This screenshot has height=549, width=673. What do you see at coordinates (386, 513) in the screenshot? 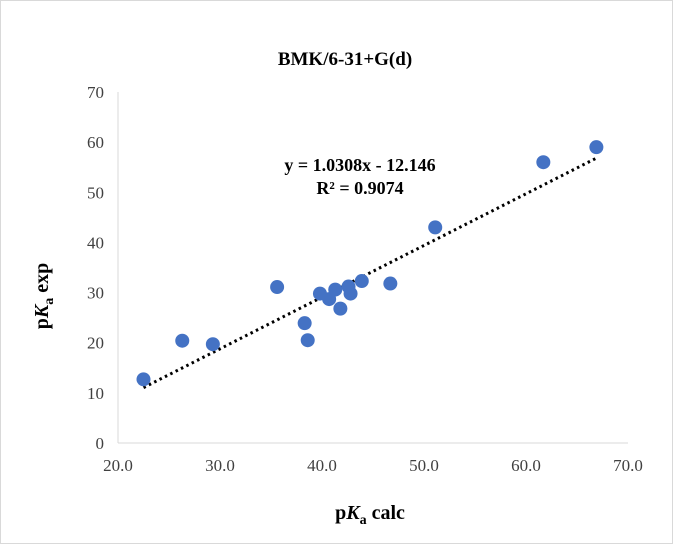
I see `x-axis-title-post: calc` at bounding box center [386, 513].